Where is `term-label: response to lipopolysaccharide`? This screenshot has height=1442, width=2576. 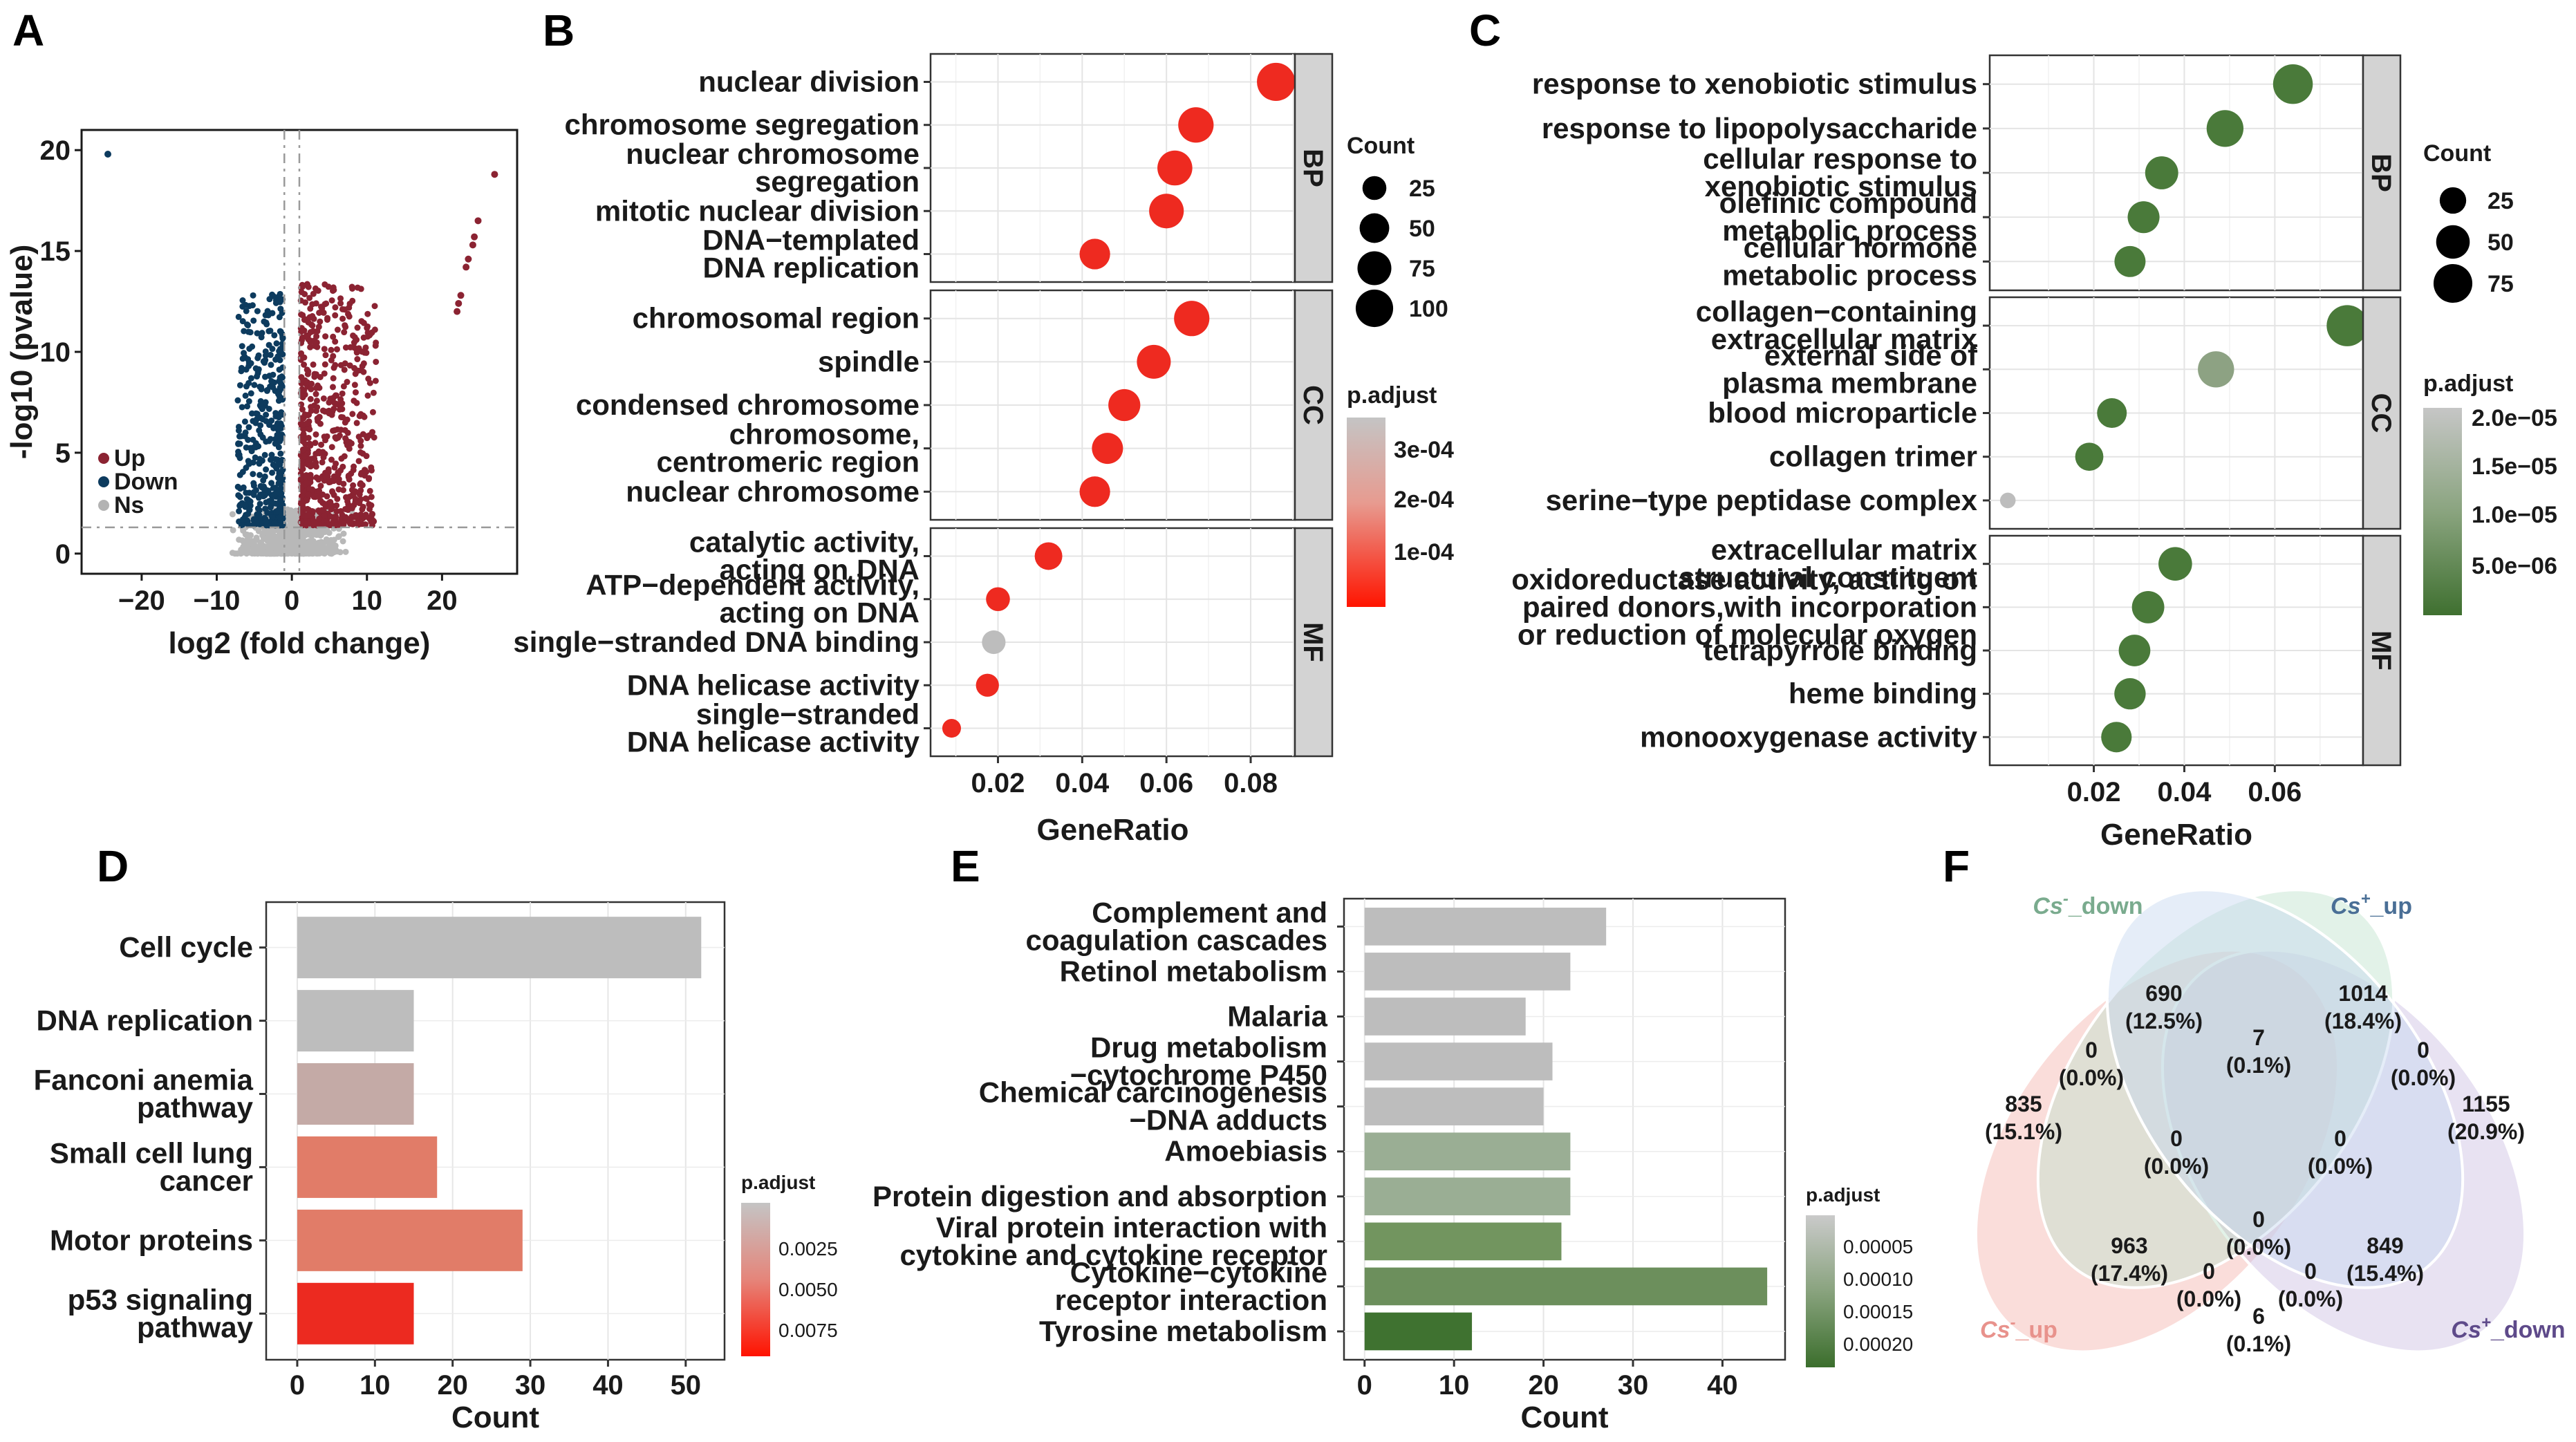 term-label: response to lipopolysaccharide is located at coordinates (1759, 128).